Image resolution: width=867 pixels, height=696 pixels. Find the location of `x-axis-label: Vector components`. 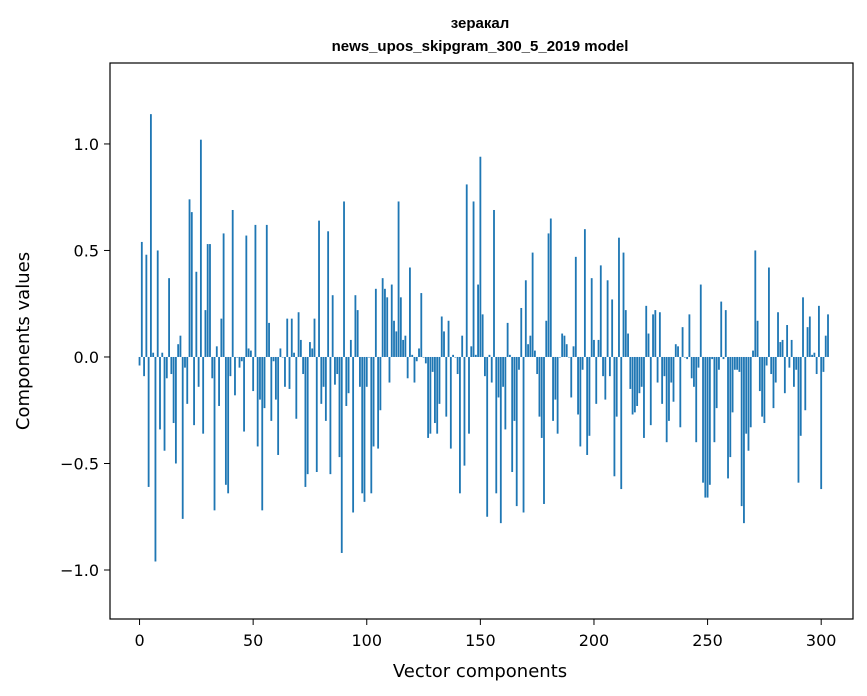

x-axis-label: Vector components is located at coordinates (480, 671).